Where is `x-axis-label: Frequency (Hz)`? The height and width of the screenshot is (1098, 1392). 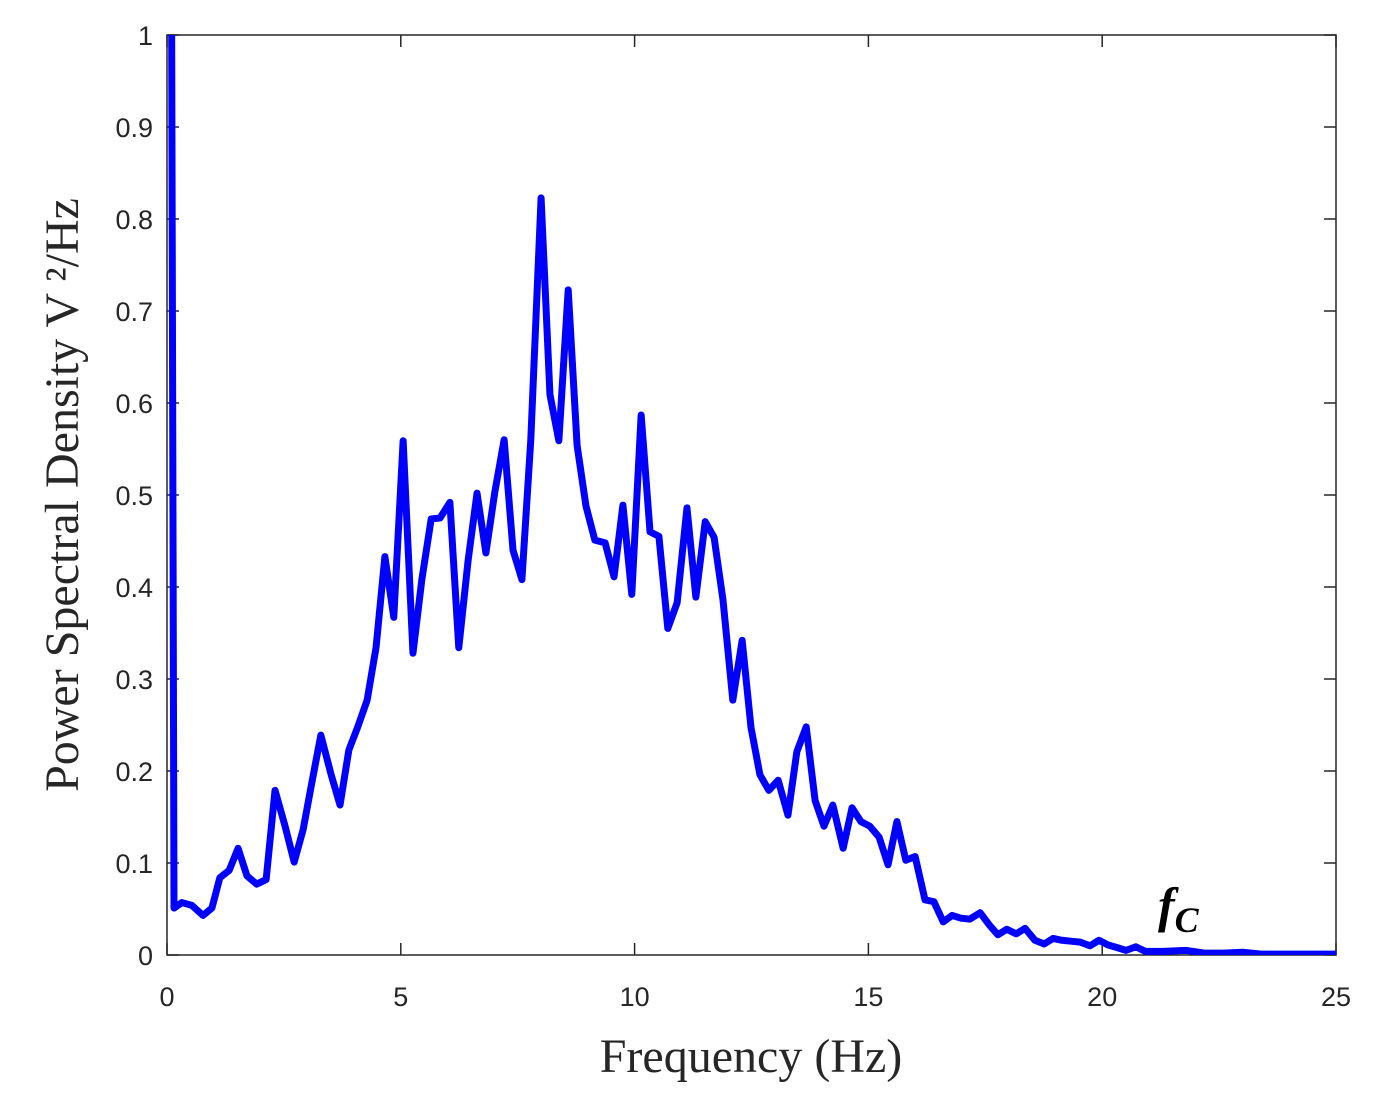 x-axis-label: Frequency (Hz) is located at coordinates (751, 1056).